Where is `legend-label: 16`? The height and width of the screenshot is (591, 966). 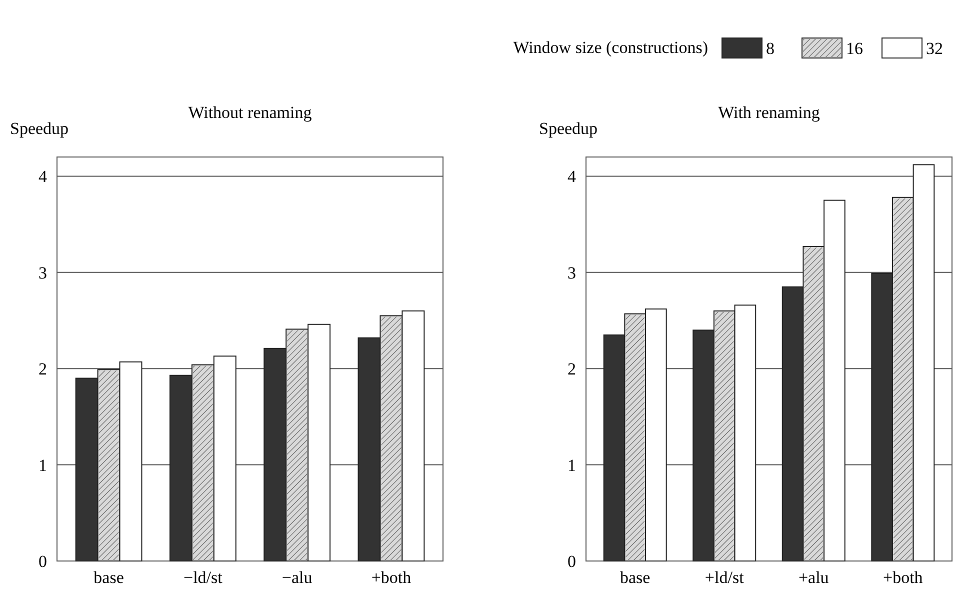
legend-label: 16 is located at coordinates (854, 48).